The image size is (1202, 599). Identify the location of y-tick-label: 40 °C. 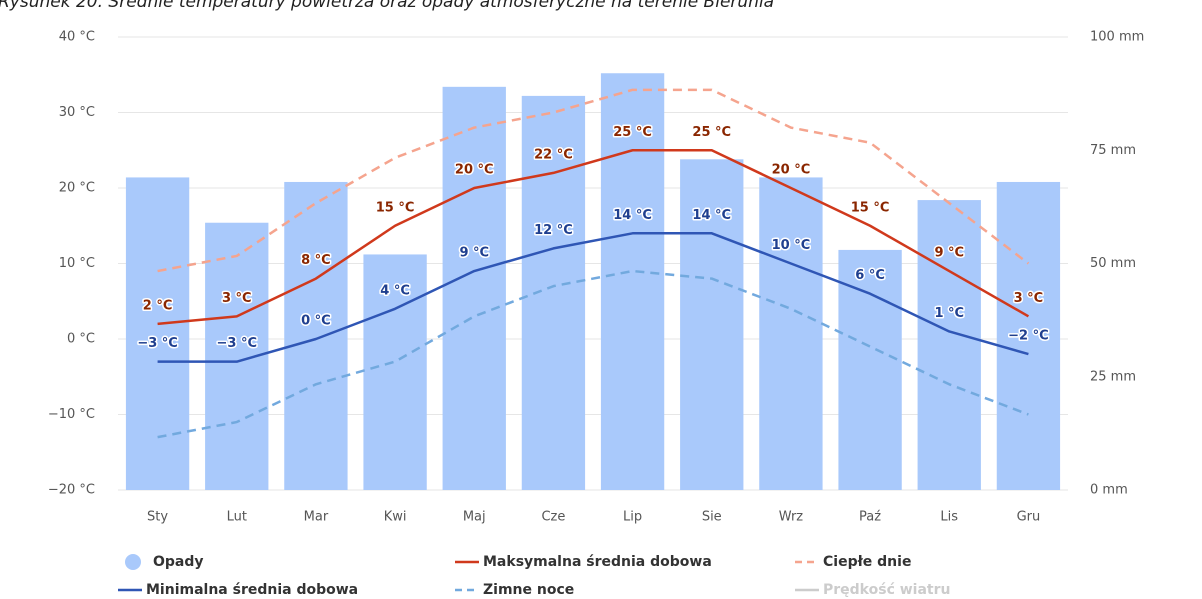
(77, 37).